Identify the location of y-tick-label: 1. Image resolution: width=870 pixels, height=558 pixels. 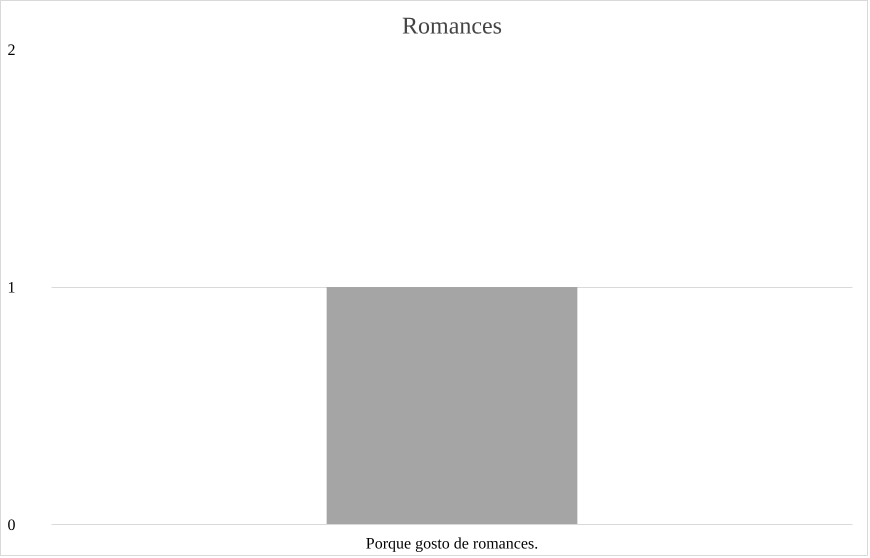
(12, 288).